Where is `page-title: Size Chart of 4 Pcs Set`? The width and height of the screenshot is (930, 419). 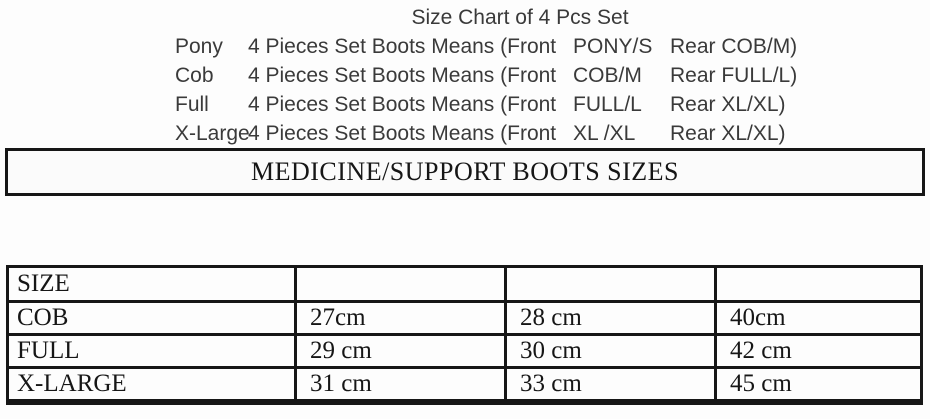
page-title: Size Chart of 4 Pcs Set is located at coordinates (520, 17).